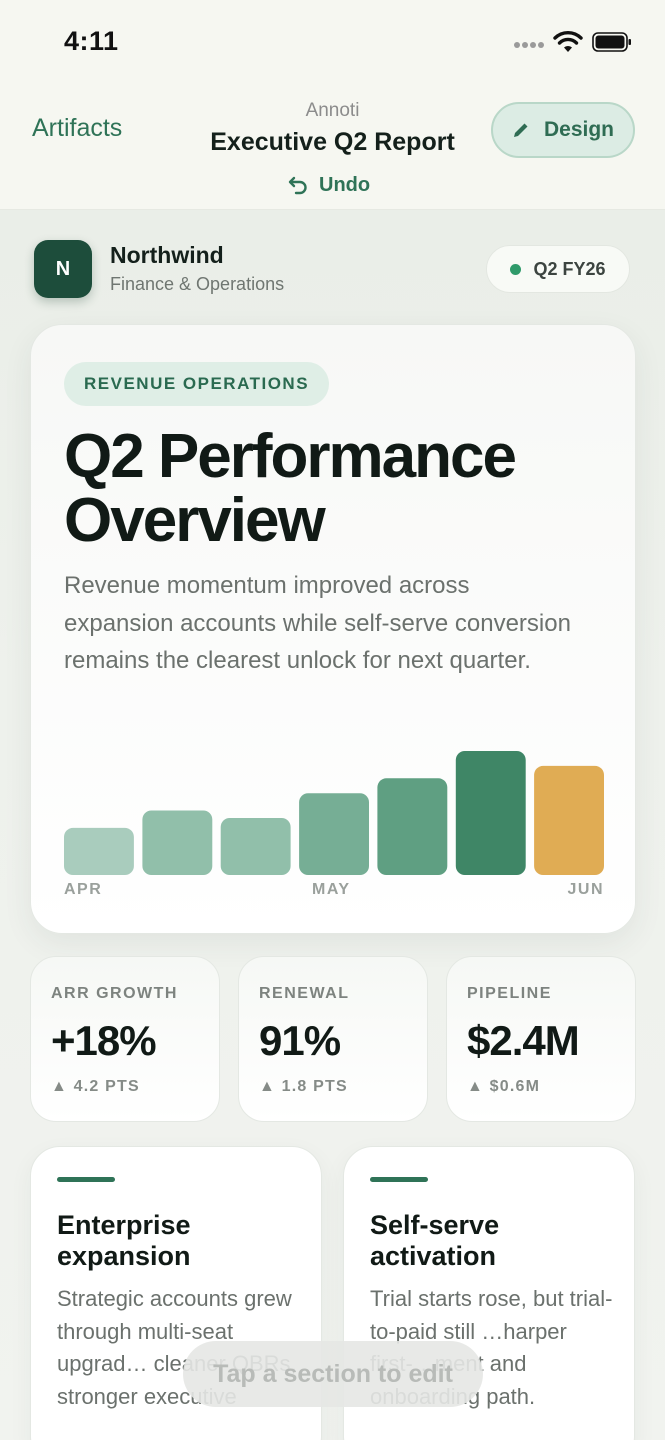  What do you see at coordinates (332, 265) in the screenshot?
I see `brand-header: N Northwind Finance & Operations Q2 FY26` at bounding box center [332, 265].